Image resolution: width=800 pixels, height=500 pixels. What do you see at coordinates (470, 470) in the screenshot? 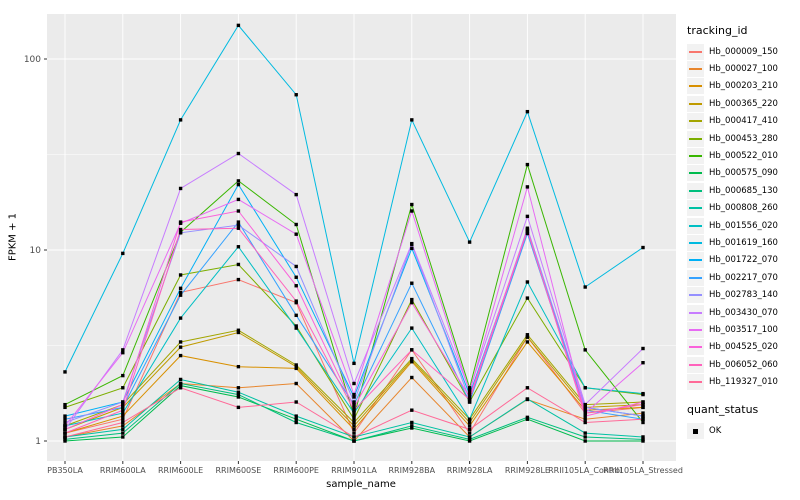
I see `x-tick-label: RRIM928LA` at bounding box center [470, 470].